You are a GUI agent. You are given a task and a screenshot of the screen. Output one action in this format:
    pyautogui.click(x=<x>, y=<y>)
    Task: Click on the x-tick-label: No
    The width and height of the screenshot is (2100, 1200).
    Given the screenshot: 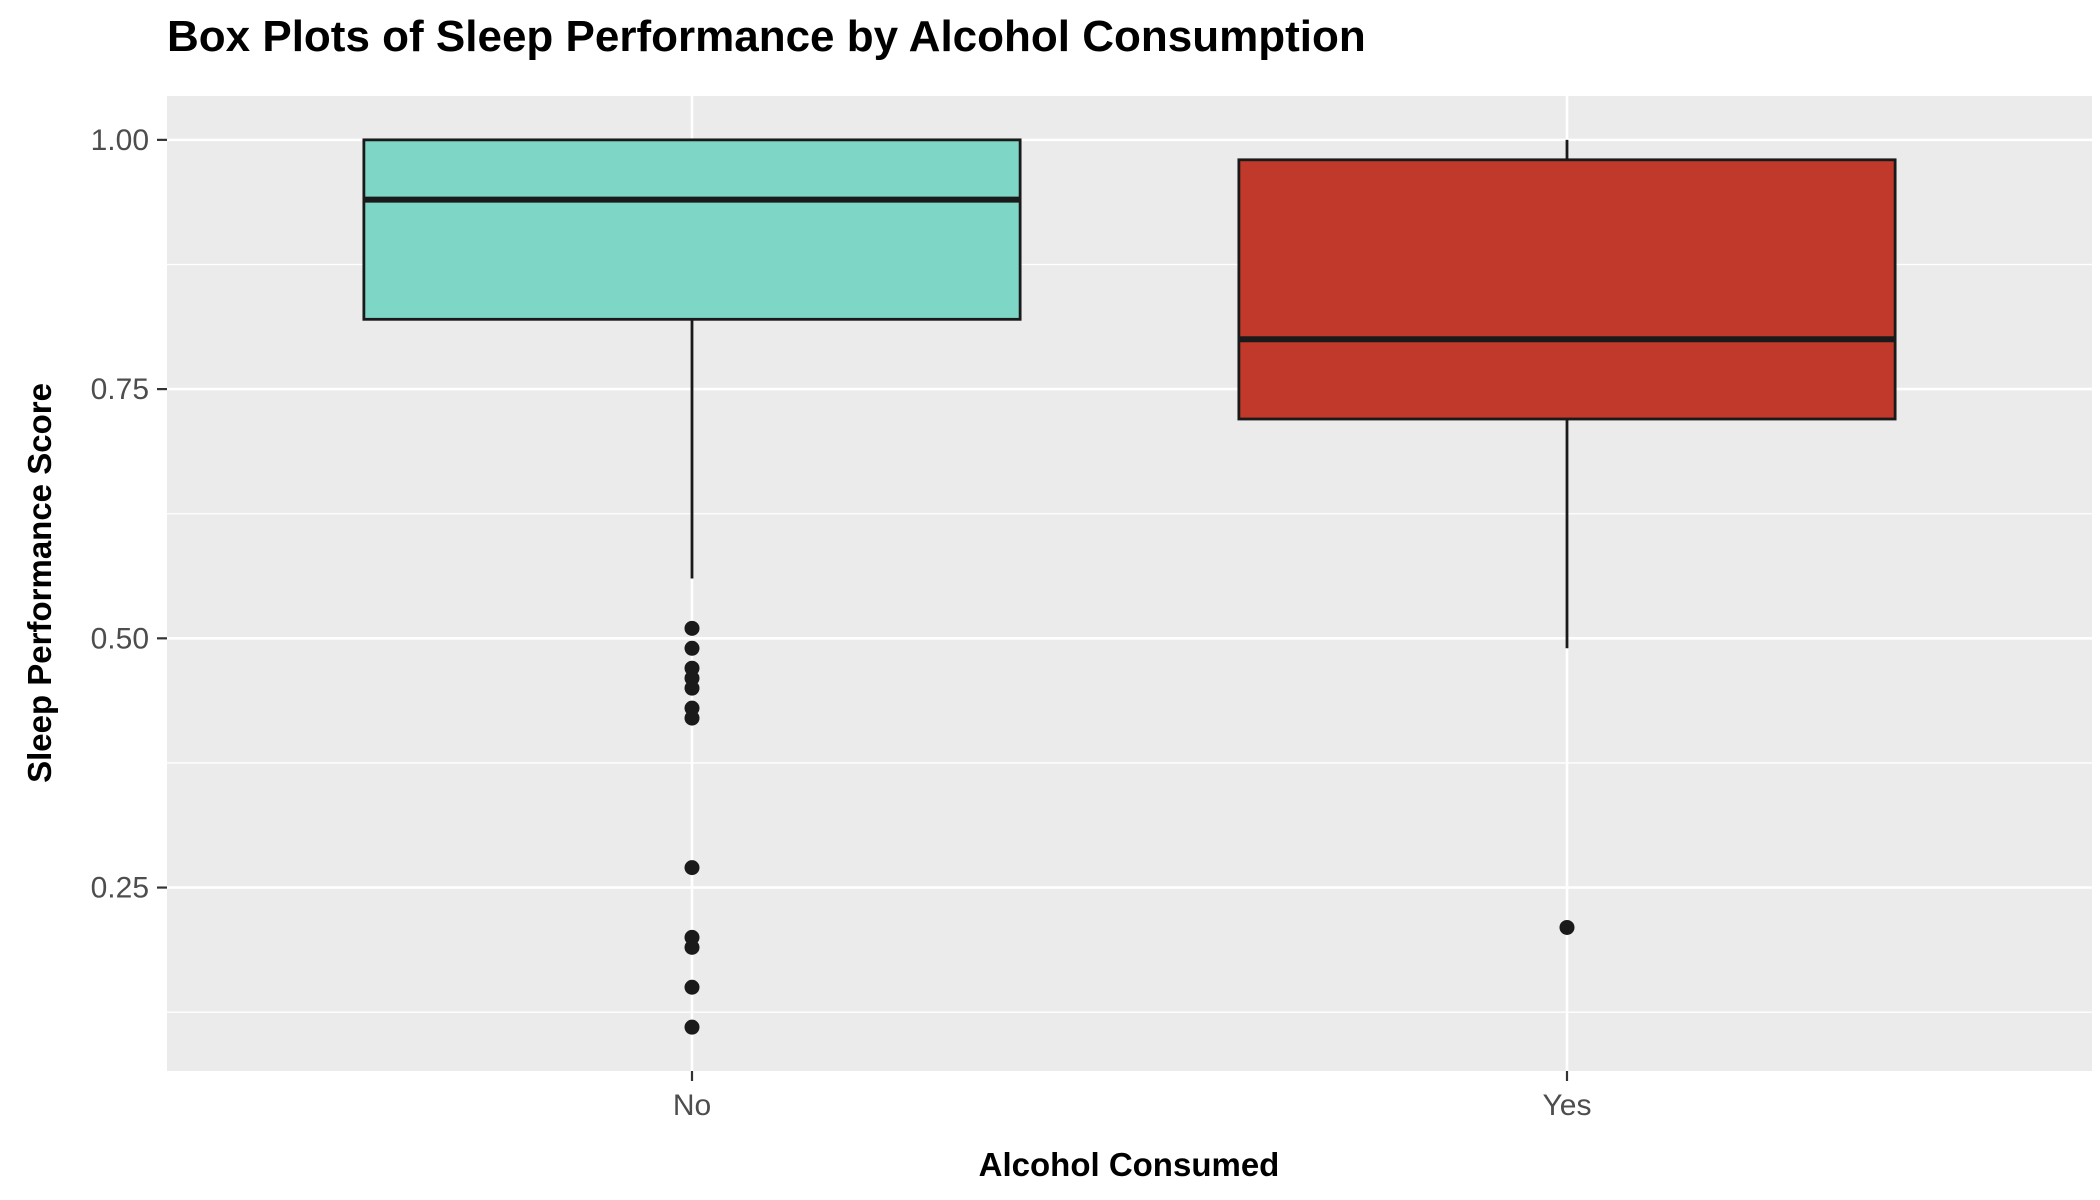 What is the action you would take?
    pyautogui.click(x=692, y=1105)
    